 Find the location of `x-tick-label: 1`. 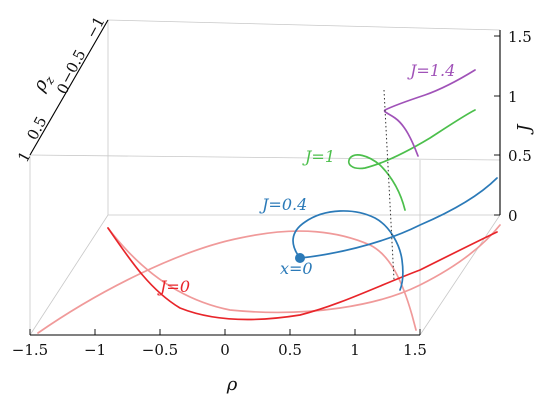

x-tick-label: 1 is located at coordinates (355, 350).